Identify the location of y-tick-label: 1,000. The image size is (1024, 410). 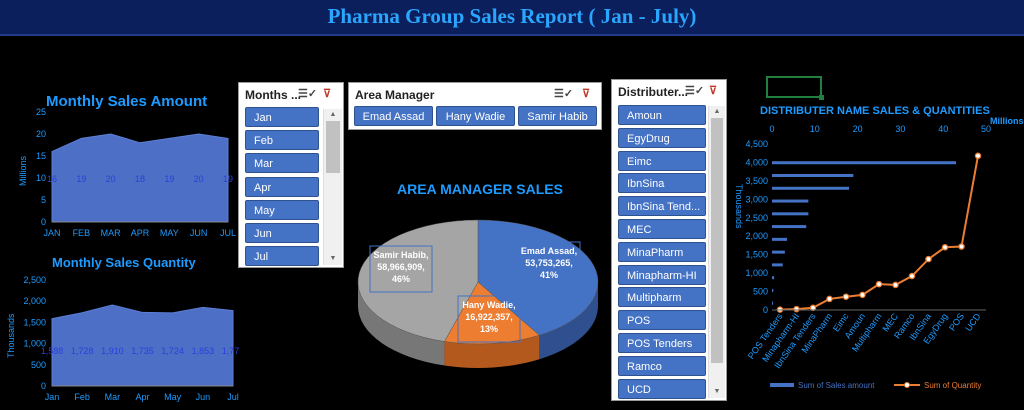
(34, 344).